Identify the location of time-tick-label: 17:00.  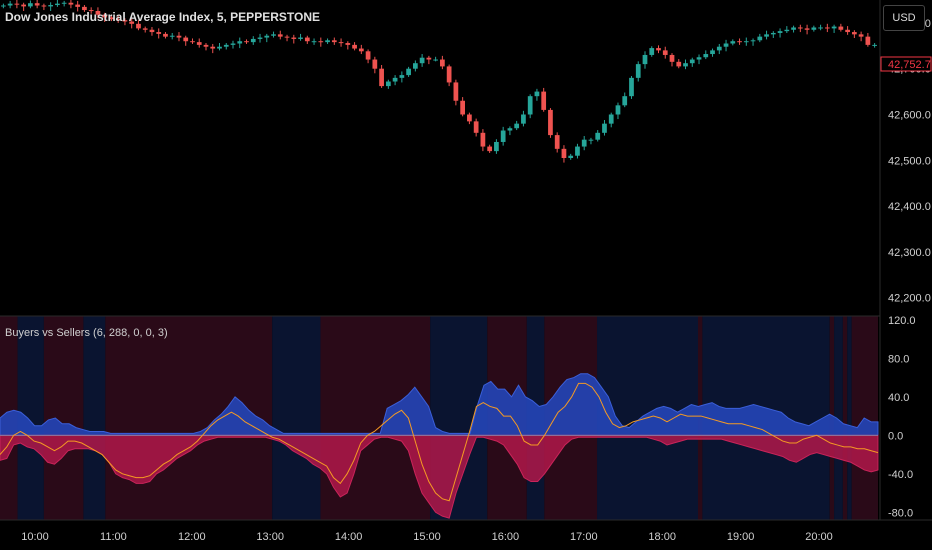
(584, 537).